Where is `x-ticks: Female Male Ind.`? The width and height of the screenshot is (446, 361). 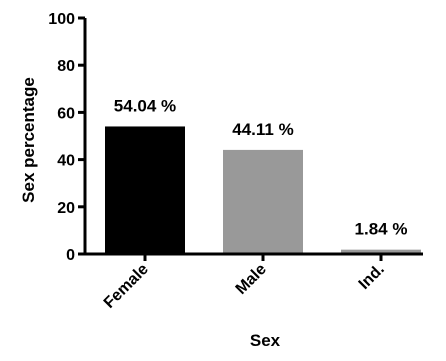 x-ticks: Female Male Ind. is located at coordinates (244, 283).